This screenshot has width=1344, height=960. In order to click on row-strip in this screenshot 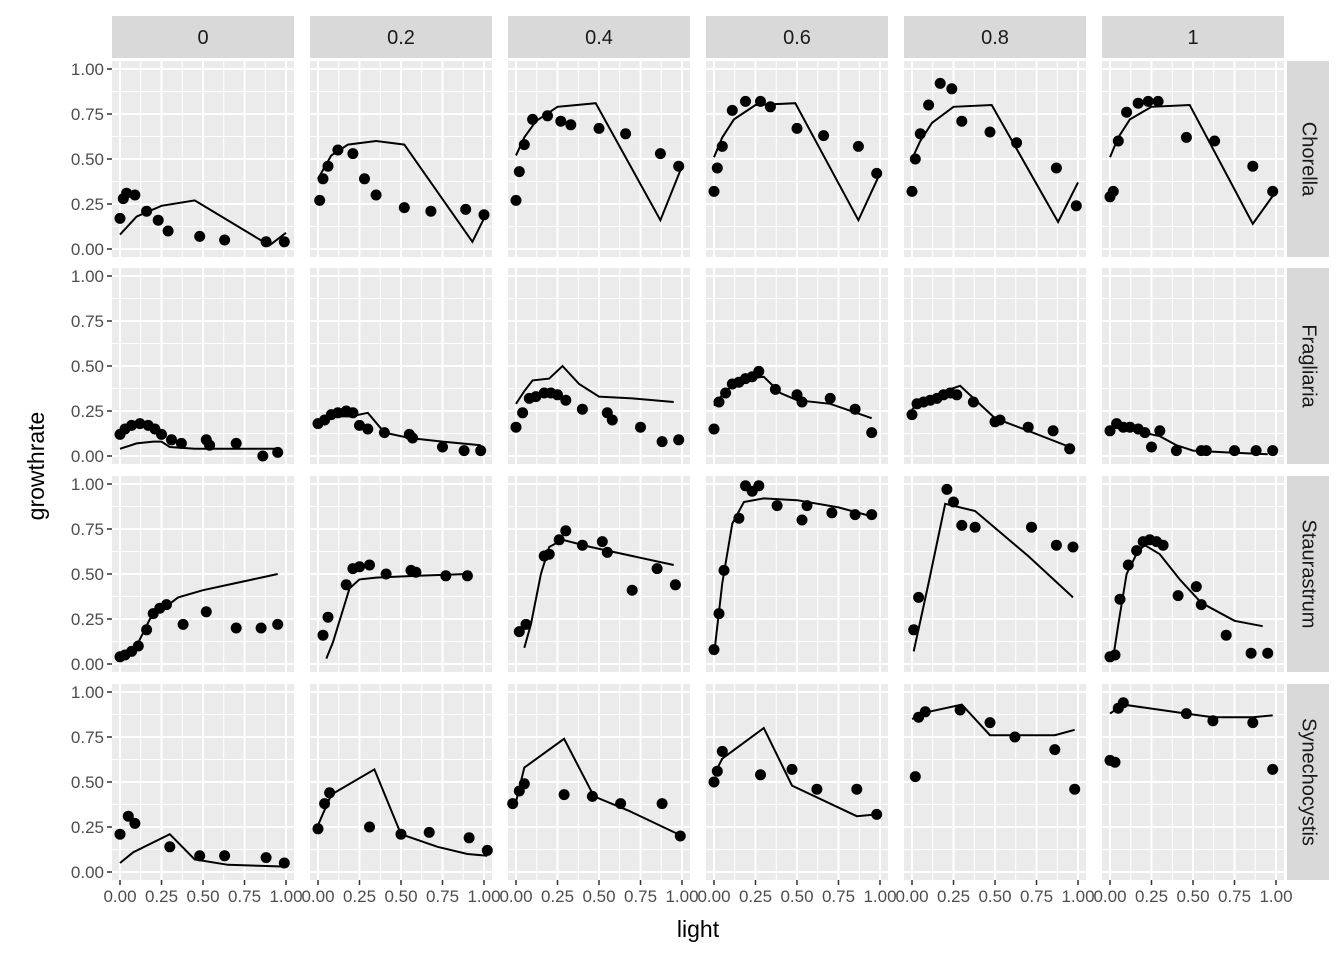, I will do `click(1308, 782)`.